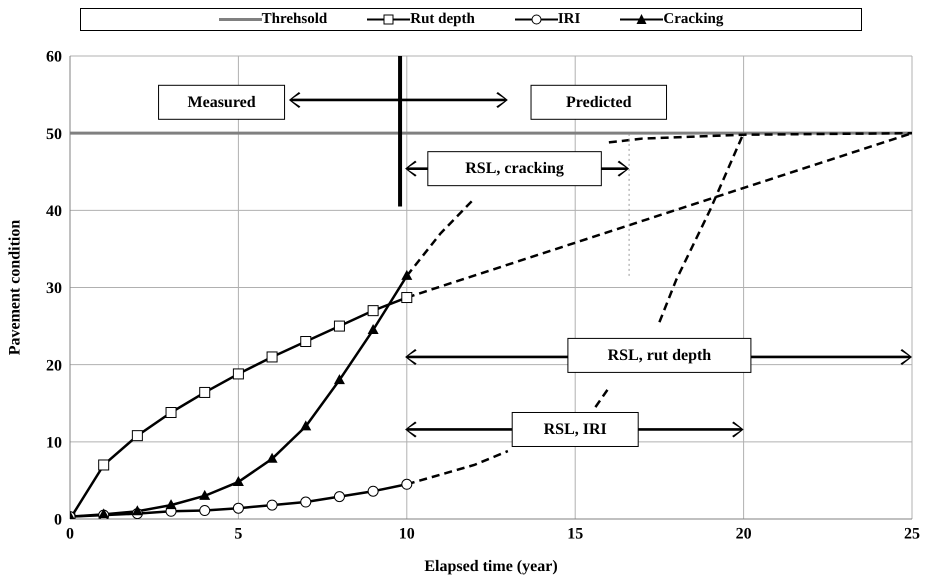 The width and height of the screenshot is (932, 587). What do you see at coordinates (238, 533) in the screenshot?
I see `x-tick-label: 5` at bounding box center [238, 533].